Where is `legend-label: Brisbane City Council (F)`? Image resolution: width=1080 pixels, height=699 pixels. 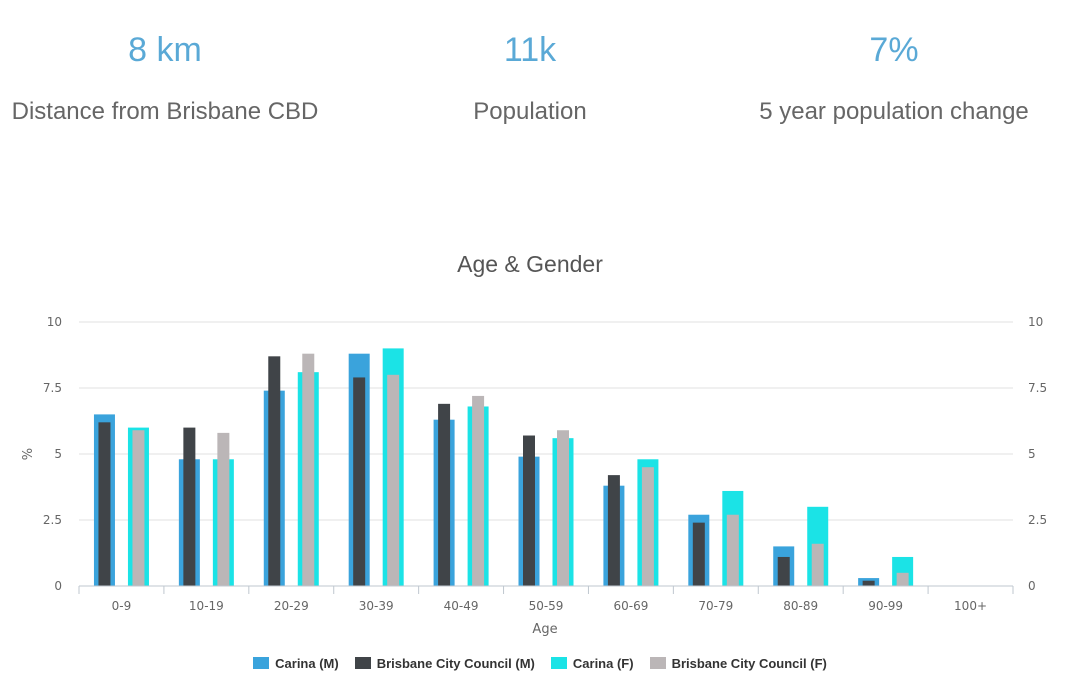 legend-label: Brisbane City Council (F) is located at coordinates (749, 663).